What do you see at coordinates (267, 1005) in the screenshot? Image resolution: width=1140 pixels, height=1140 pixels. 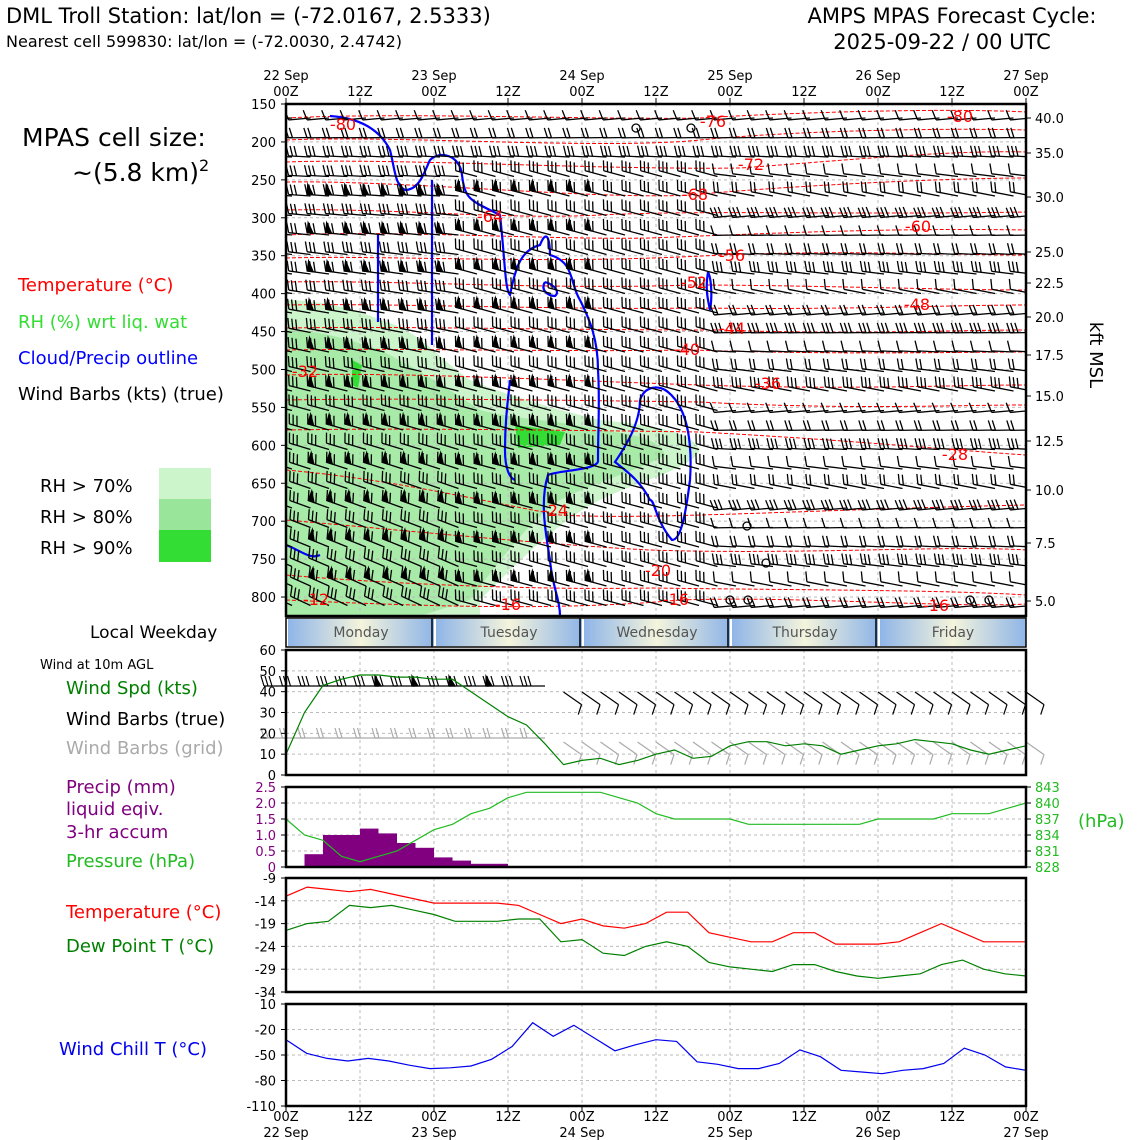 I see `panel-tick-label: 10` at bounding box center [267, 1005].